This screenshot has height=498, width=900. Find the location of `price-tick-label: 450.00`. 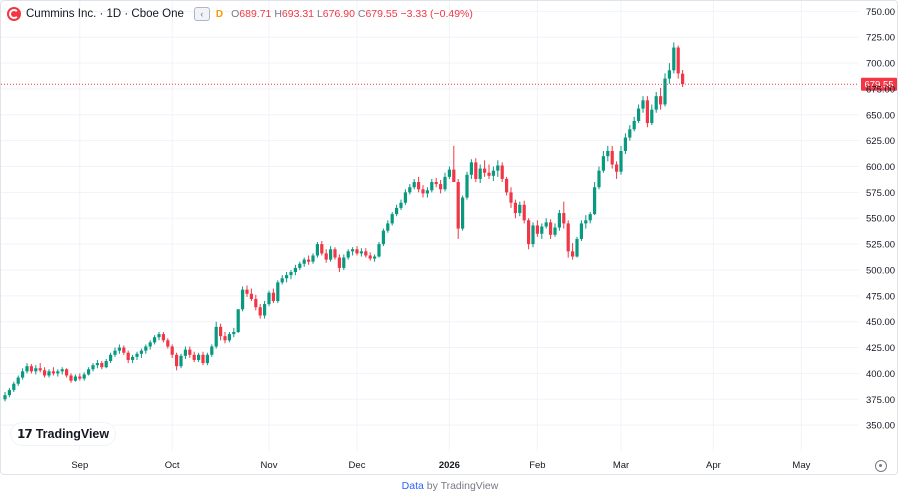

price-tick-label: 450.00 is located at coordinates (880, 322).